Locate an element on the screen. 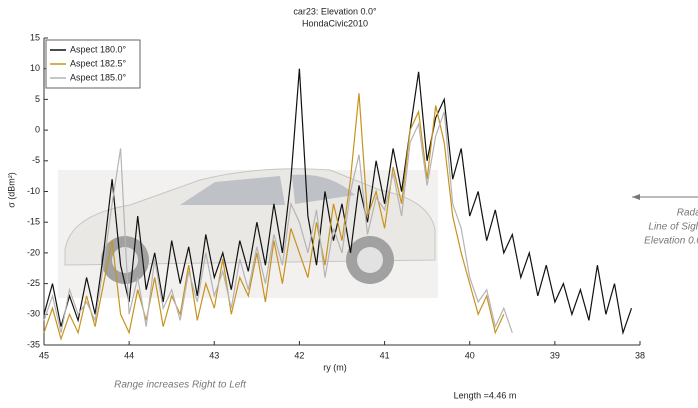 The height and width of the screenshot is (408, 698). annotation: Elevation 0.0° is located at coordinates (671, 241).